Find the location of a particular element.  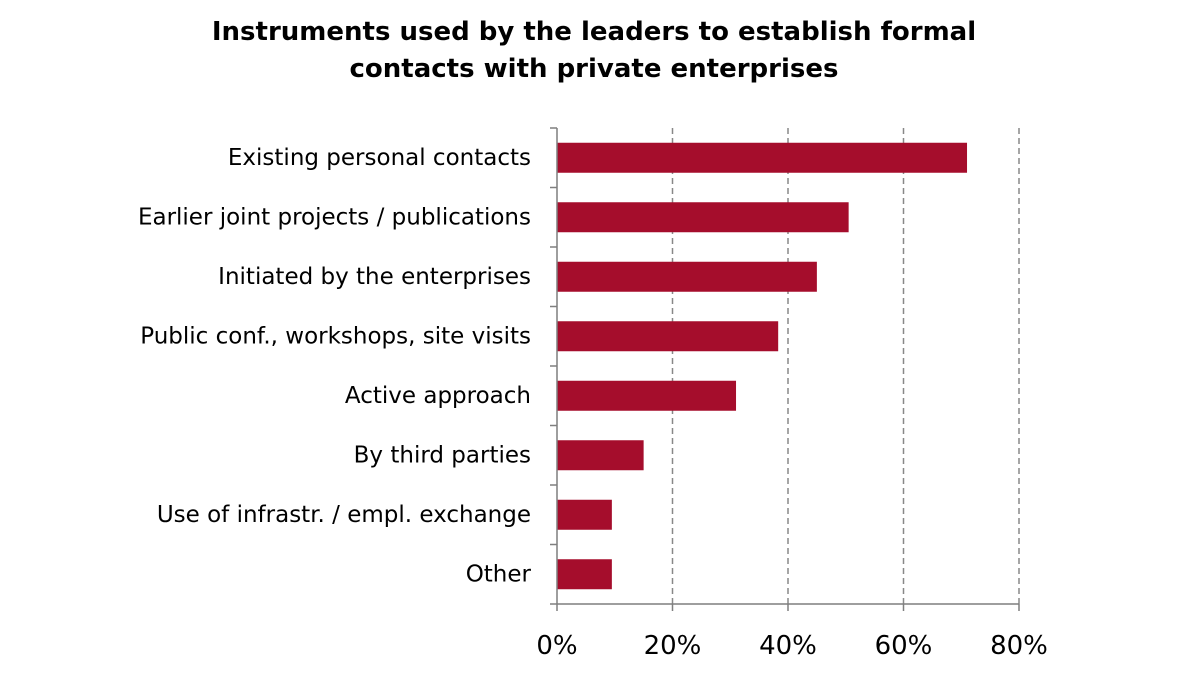

category-label: Earlier joint projects / publications is located at coordinates (334, 217).